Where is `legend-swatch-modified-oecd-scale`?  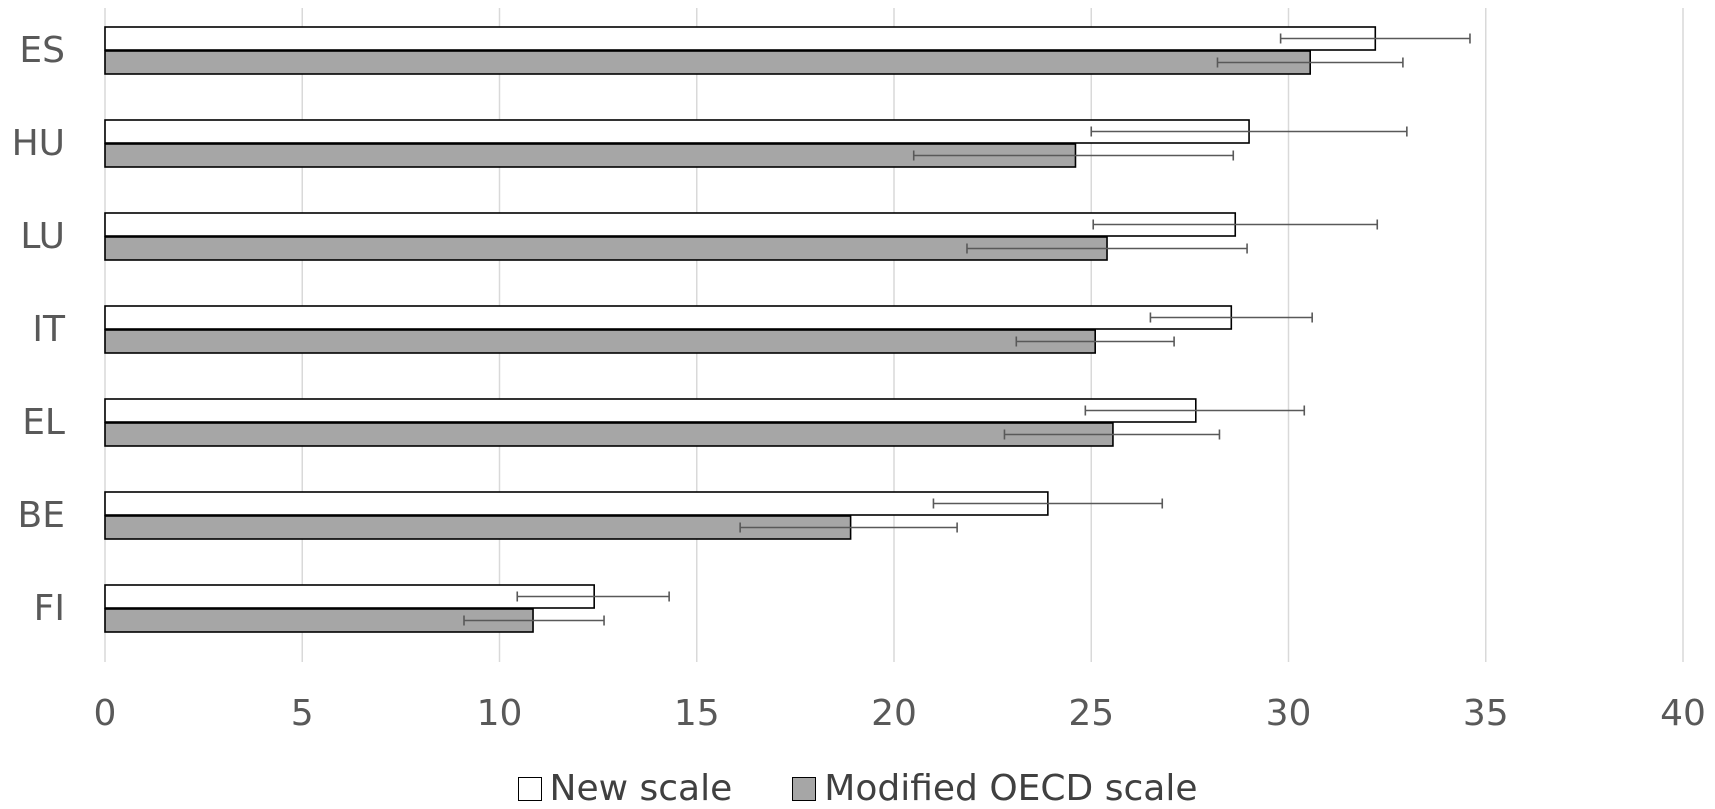
legend-swatch-modified-oecd-scale is located at coordinates (804, 788).